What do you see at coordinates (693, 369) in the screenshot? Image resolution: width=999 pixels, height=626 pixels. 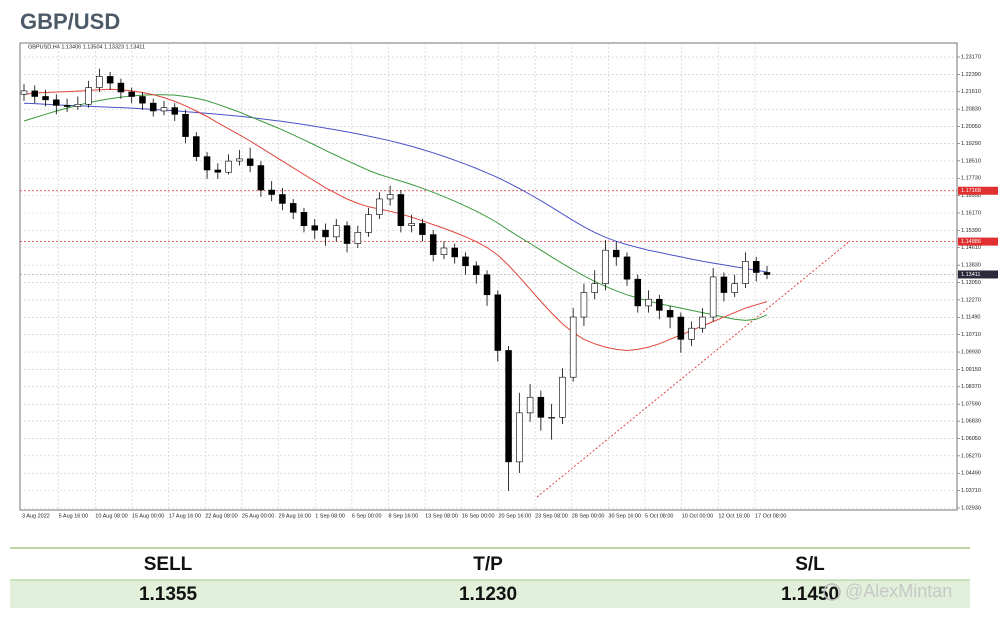 I see `trend-line` at bounding box center [693, 369].